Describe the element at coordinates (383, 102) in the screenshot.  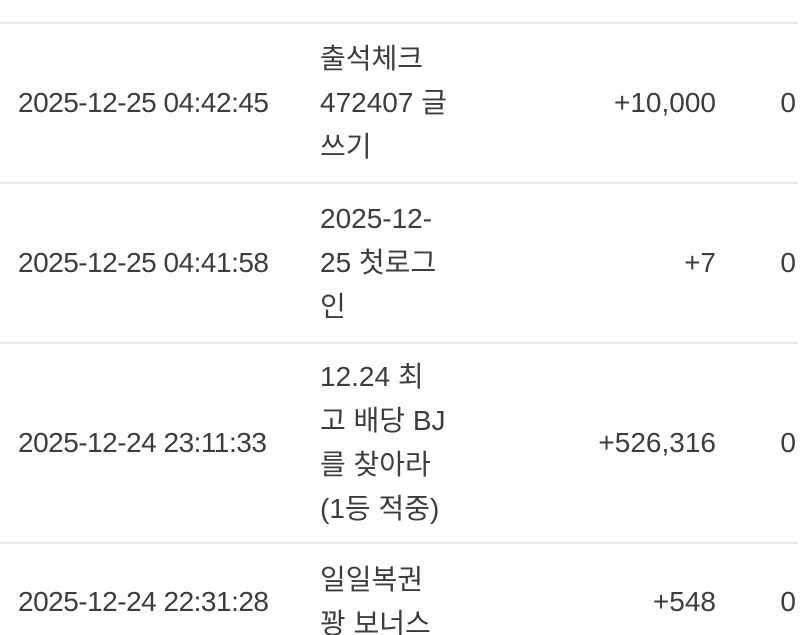
I see `row-description: 출석체크 472407 글 쓰기` at that location.